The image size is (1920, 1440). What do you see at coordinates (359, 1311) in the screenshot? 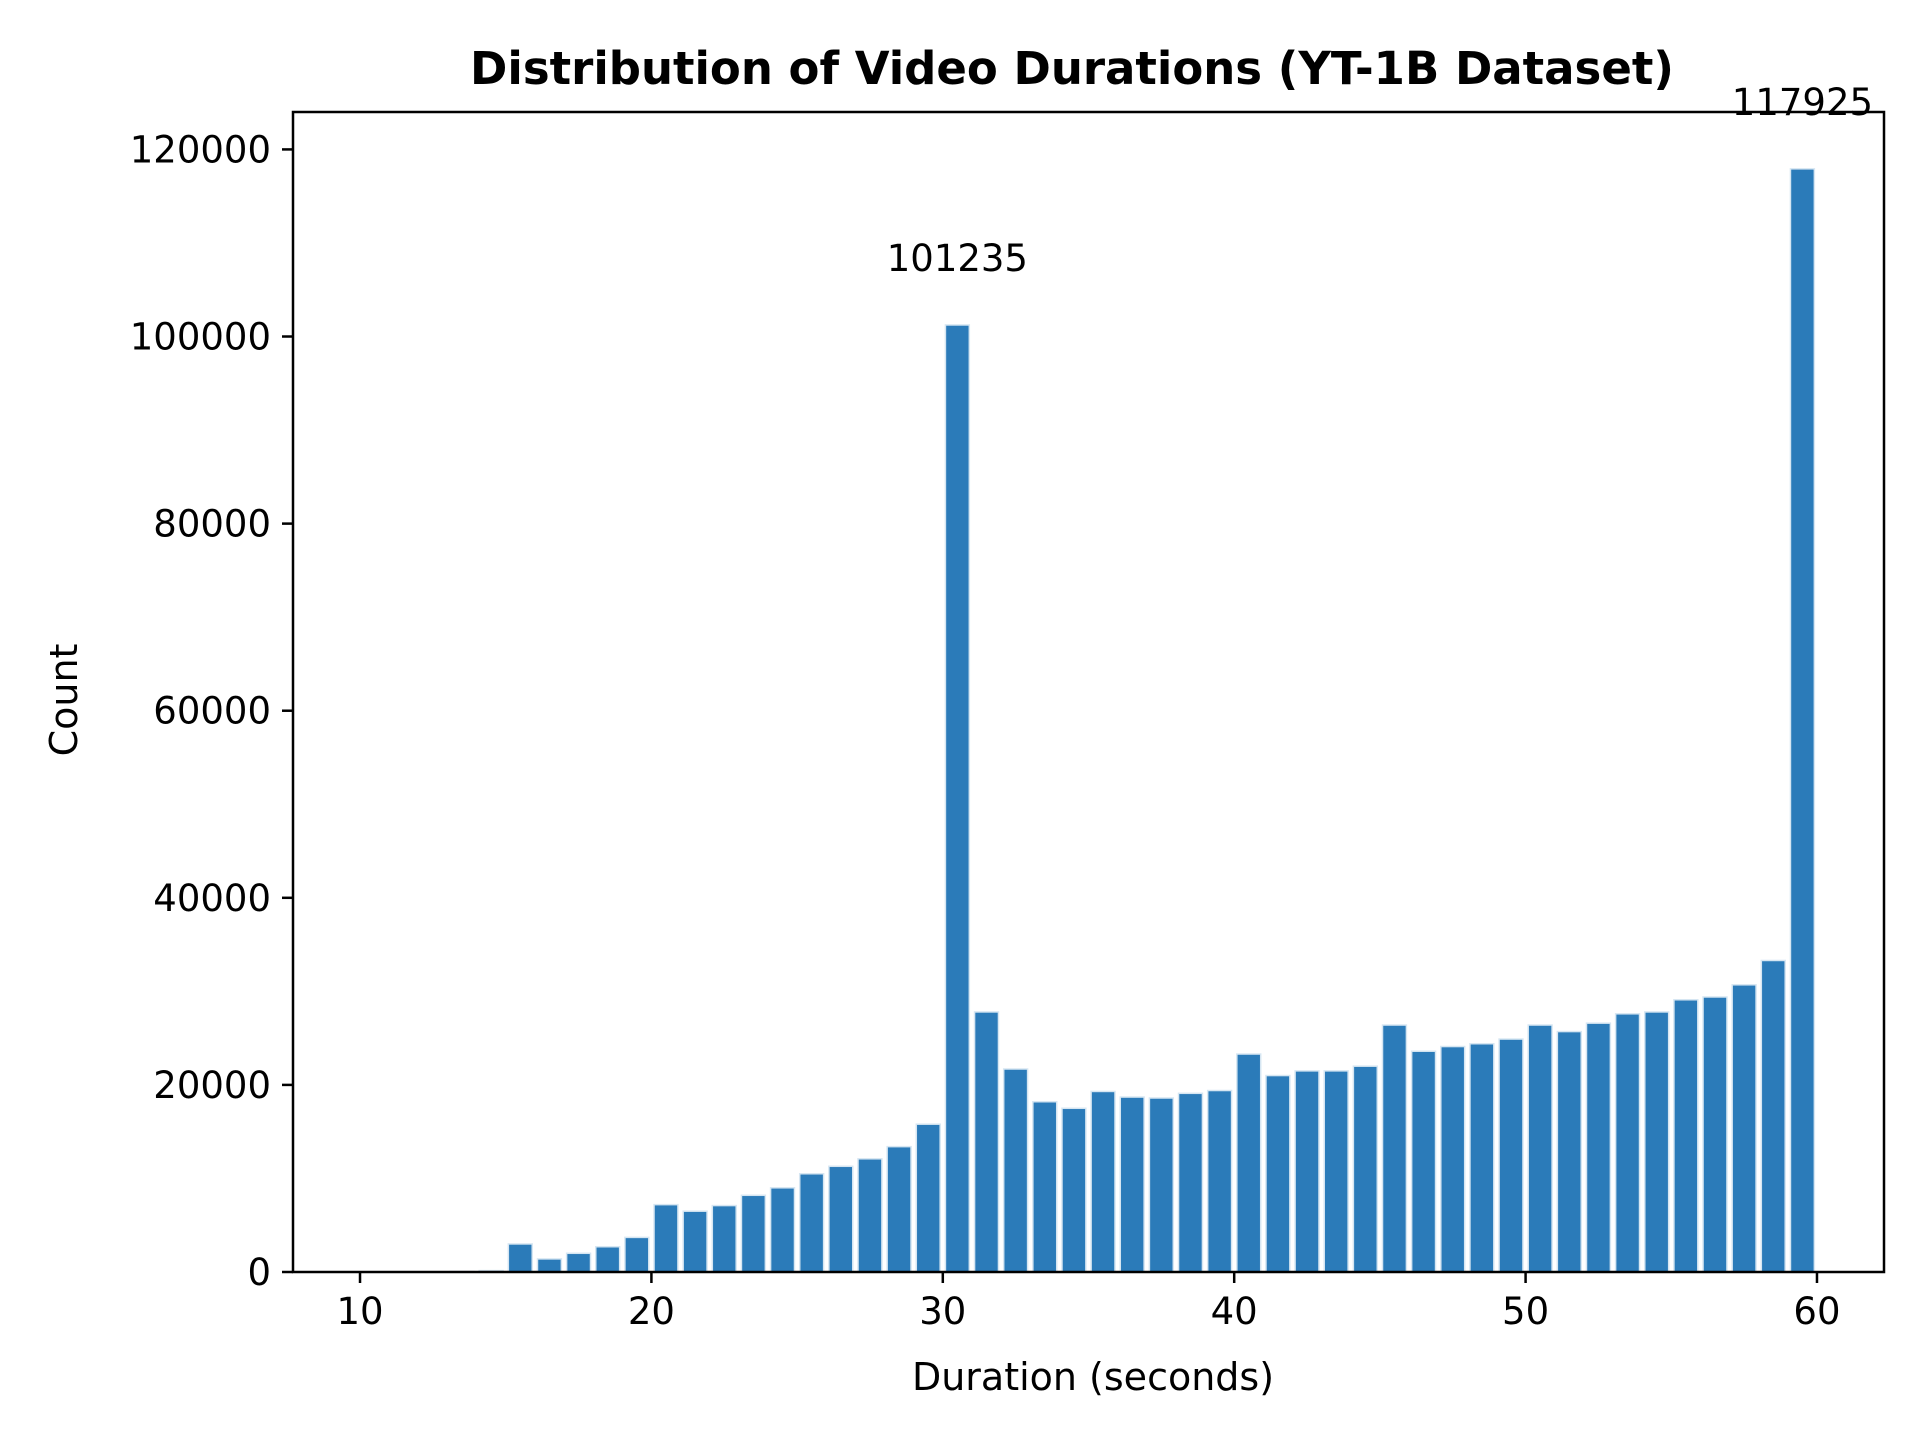
I see `x-tick-label: 10` at bounding box center [359, 1311].